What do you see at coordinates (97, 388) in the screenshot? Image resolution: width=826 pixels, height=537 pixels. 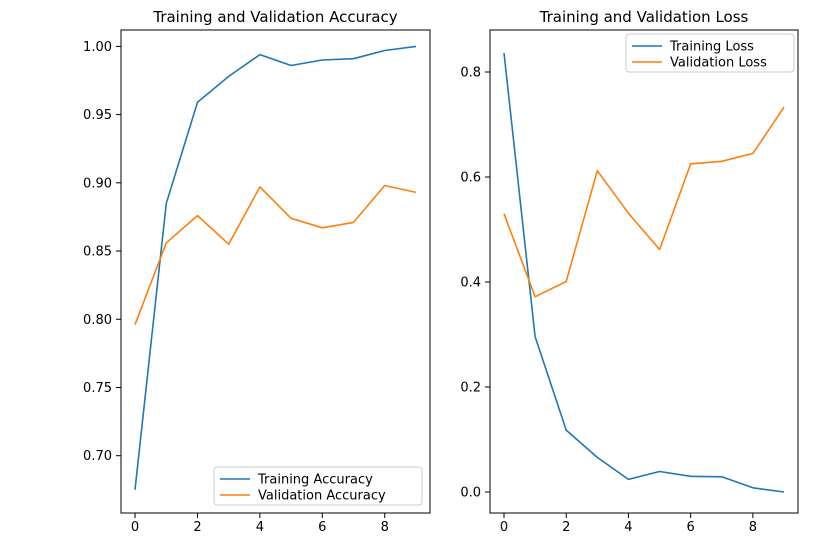 I see `accuracy-y-tick-label: 0.75` at bounding box center [97, 388].